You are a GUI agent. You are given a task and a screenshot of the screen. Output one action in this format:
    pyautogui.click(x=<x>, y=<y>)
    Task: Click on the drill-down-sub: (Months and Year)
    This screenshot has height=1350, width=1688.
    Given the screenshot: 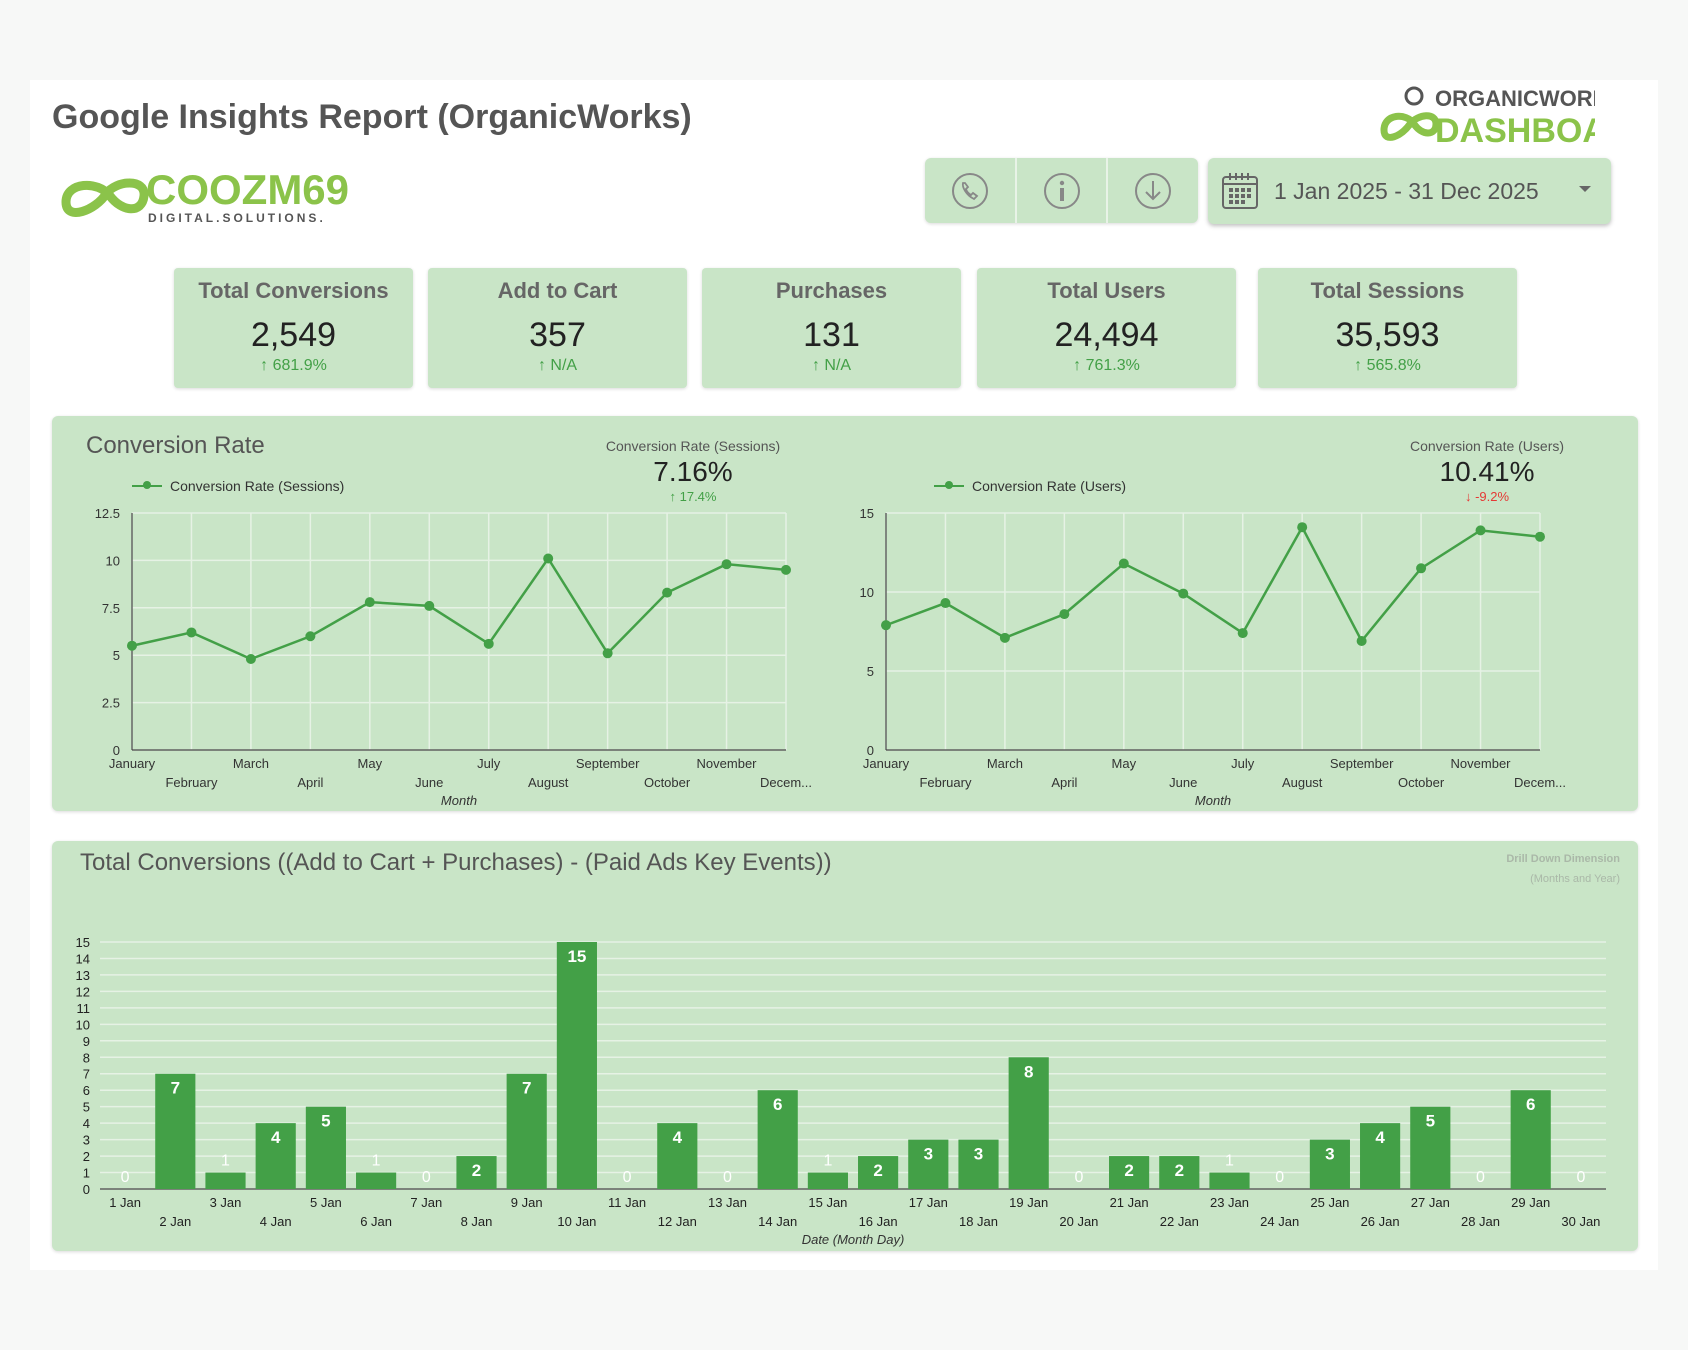 What is the action you would take?
    pyautogui.click(x=1575, y=879)
    